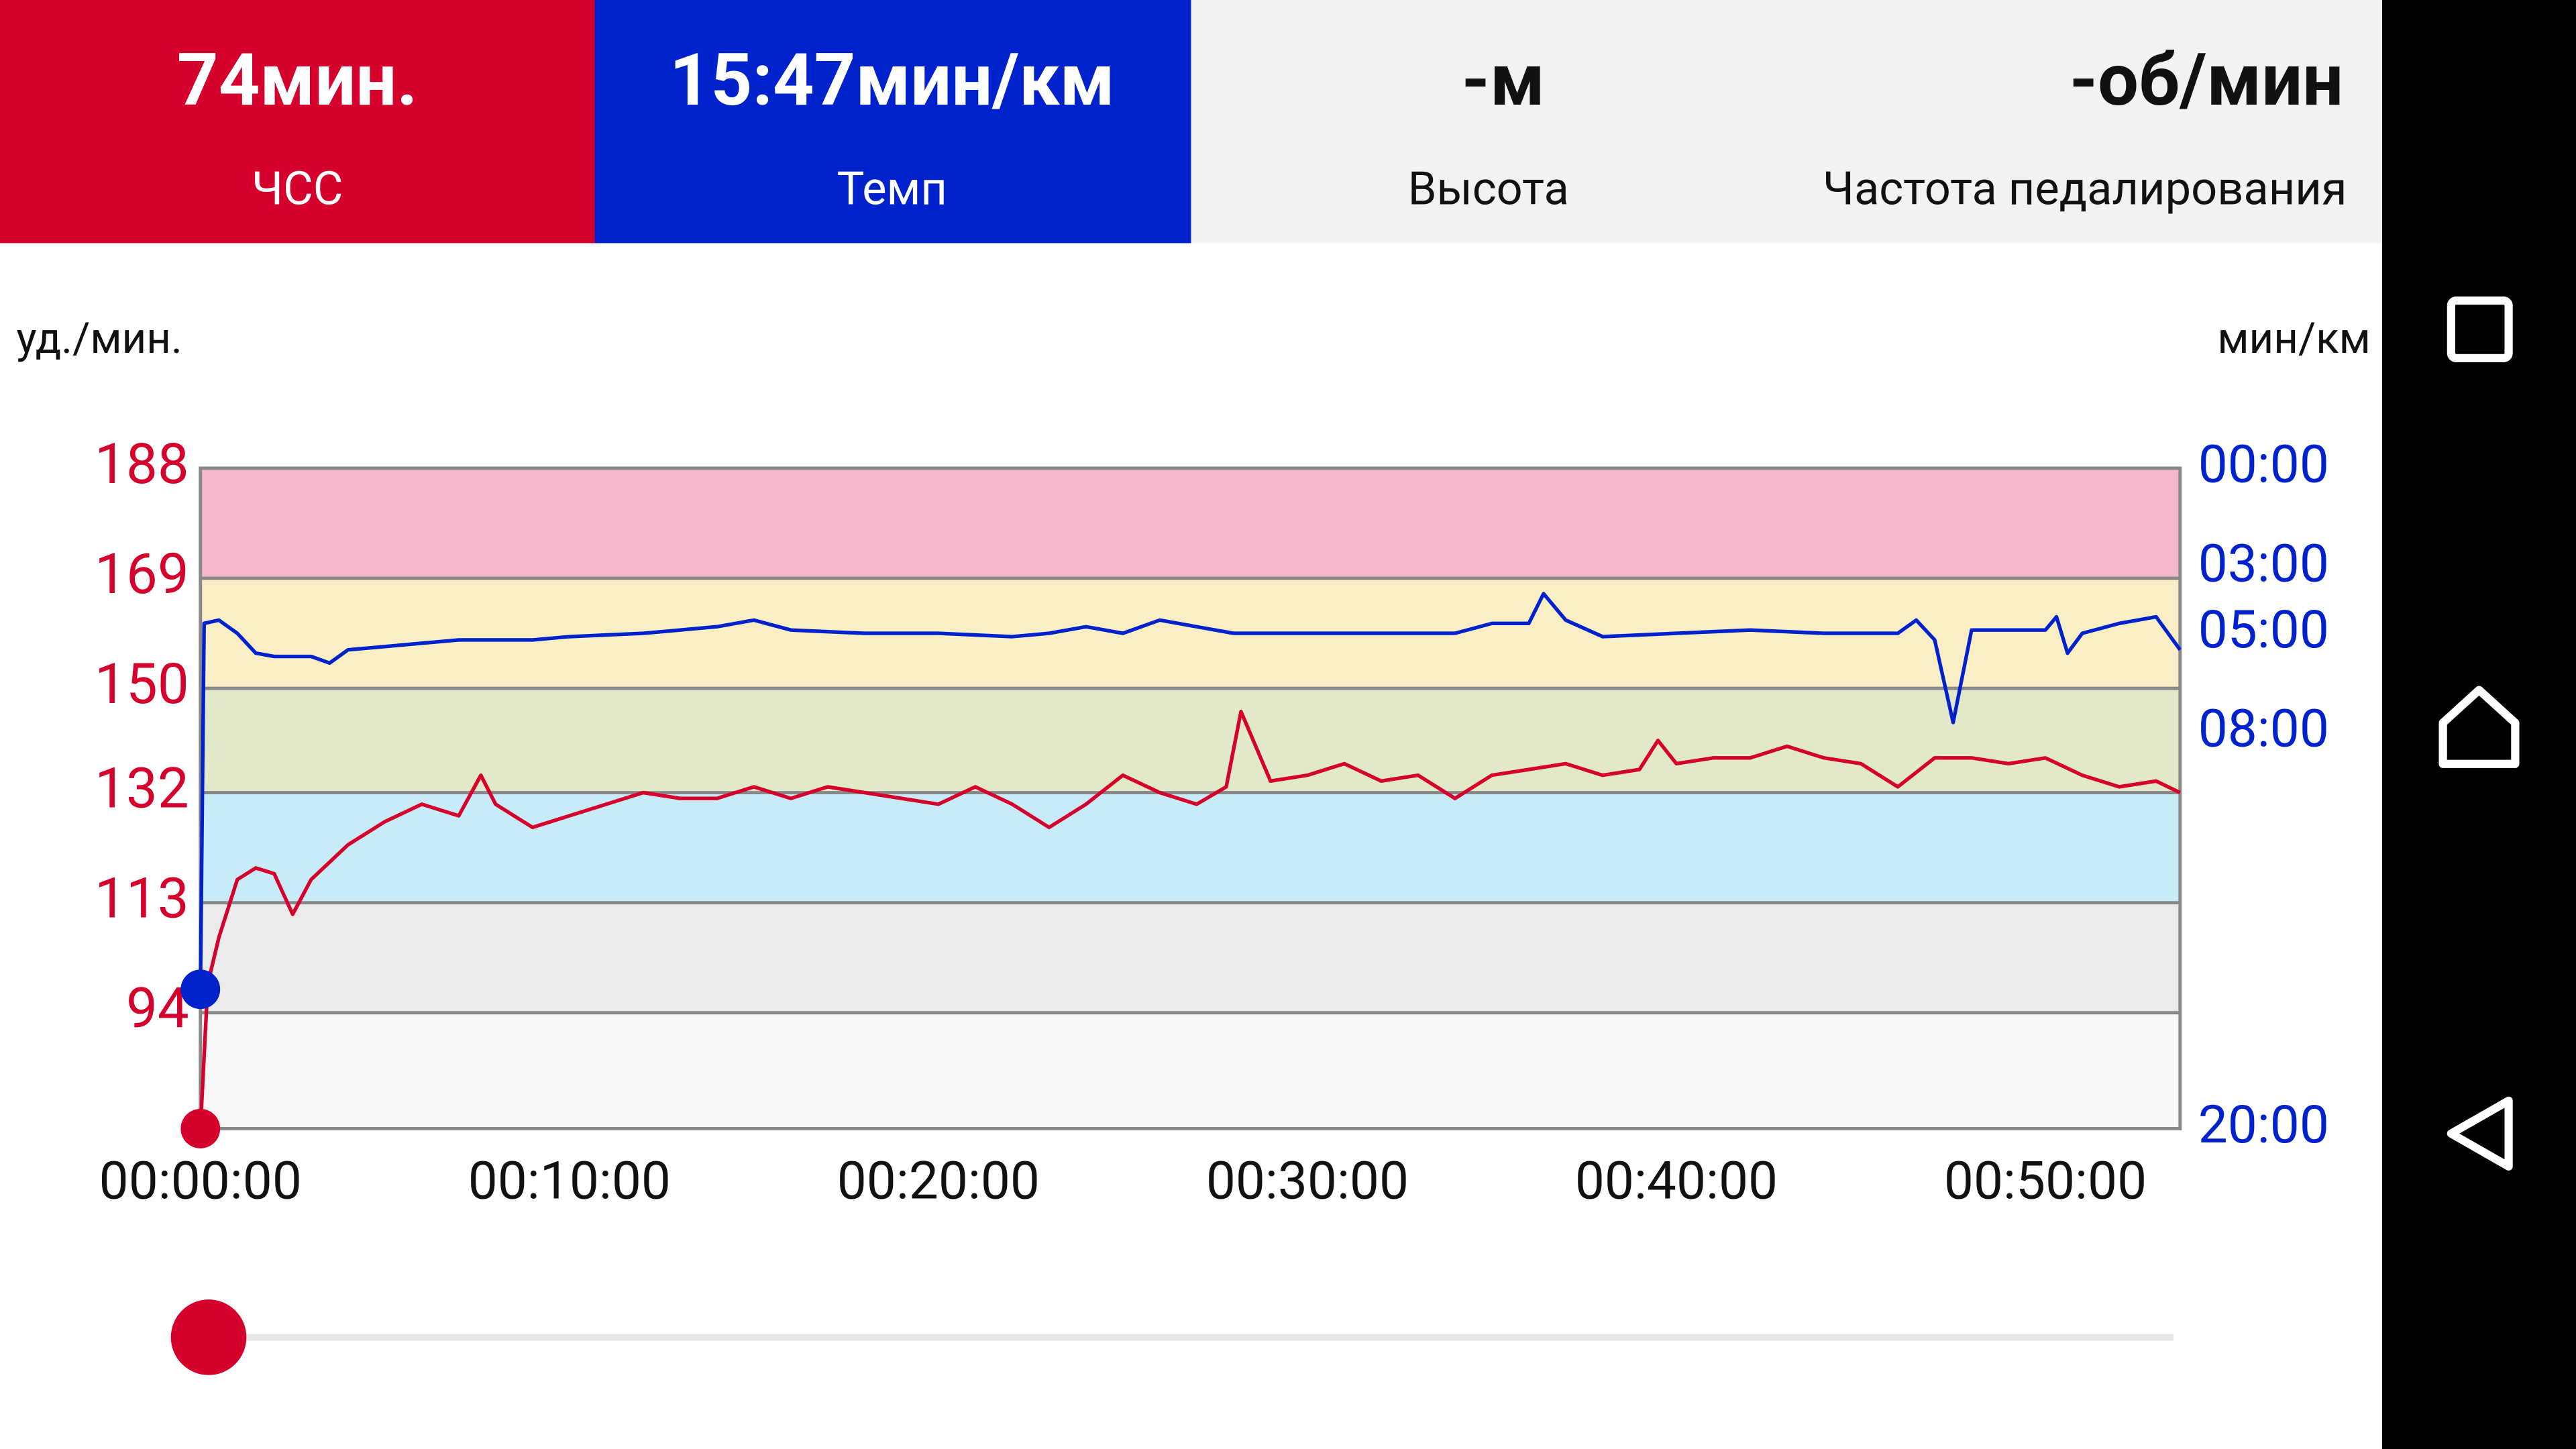 The width and height of the screenshot is (2576, 1449). What do you see at coordinates (142, 789) in the screenshot?
I see `y-tick-label: 132` at bounding box center [142, 789].